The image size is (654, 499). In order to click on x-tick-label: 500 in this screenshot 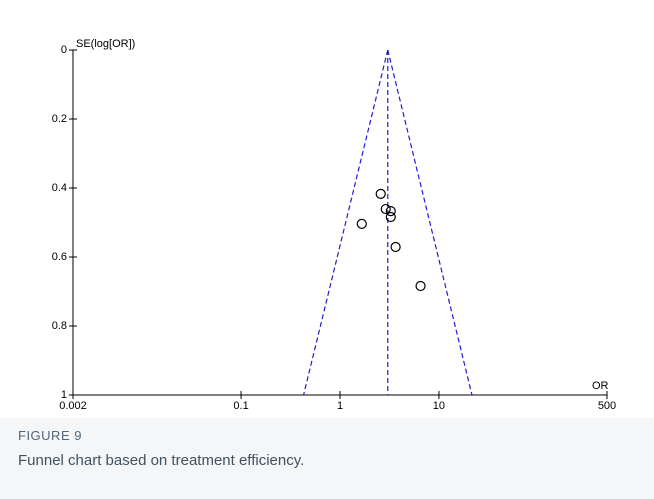, I will do `click(607, 406)`.